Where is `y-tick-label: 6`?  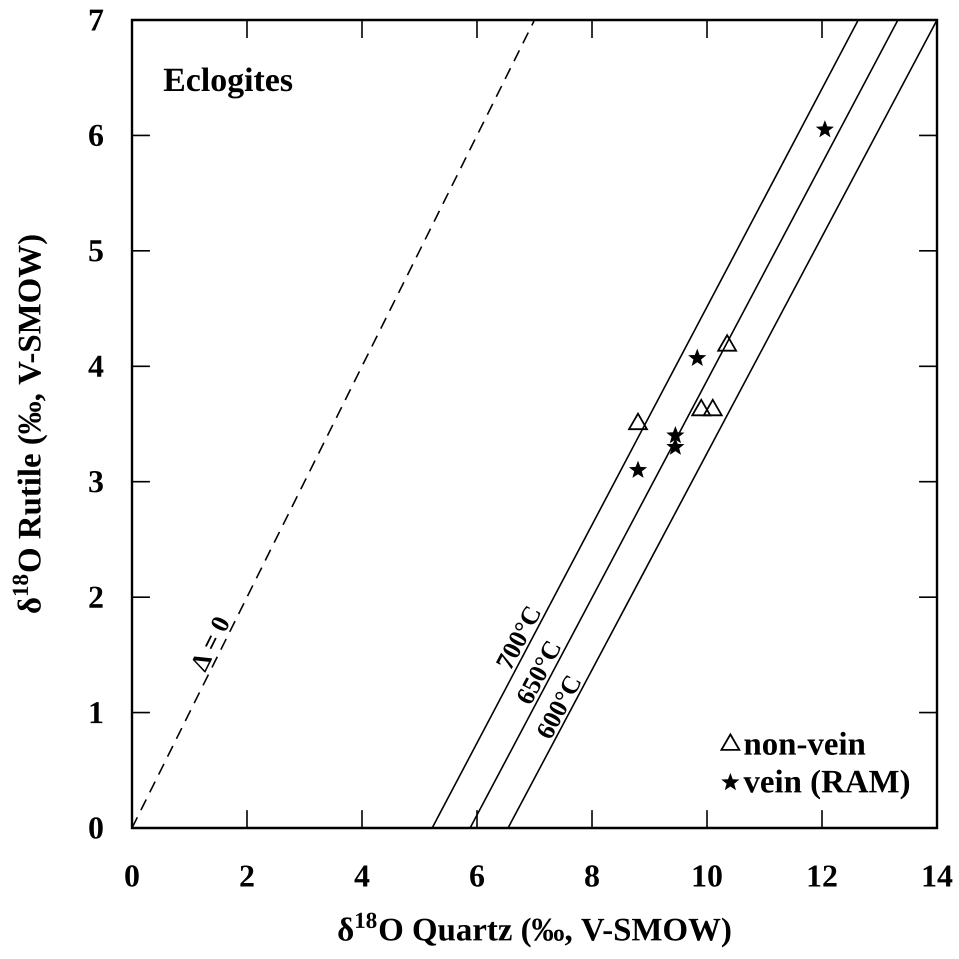 y-tick-label: 6 is located at coordinates (96, 135).